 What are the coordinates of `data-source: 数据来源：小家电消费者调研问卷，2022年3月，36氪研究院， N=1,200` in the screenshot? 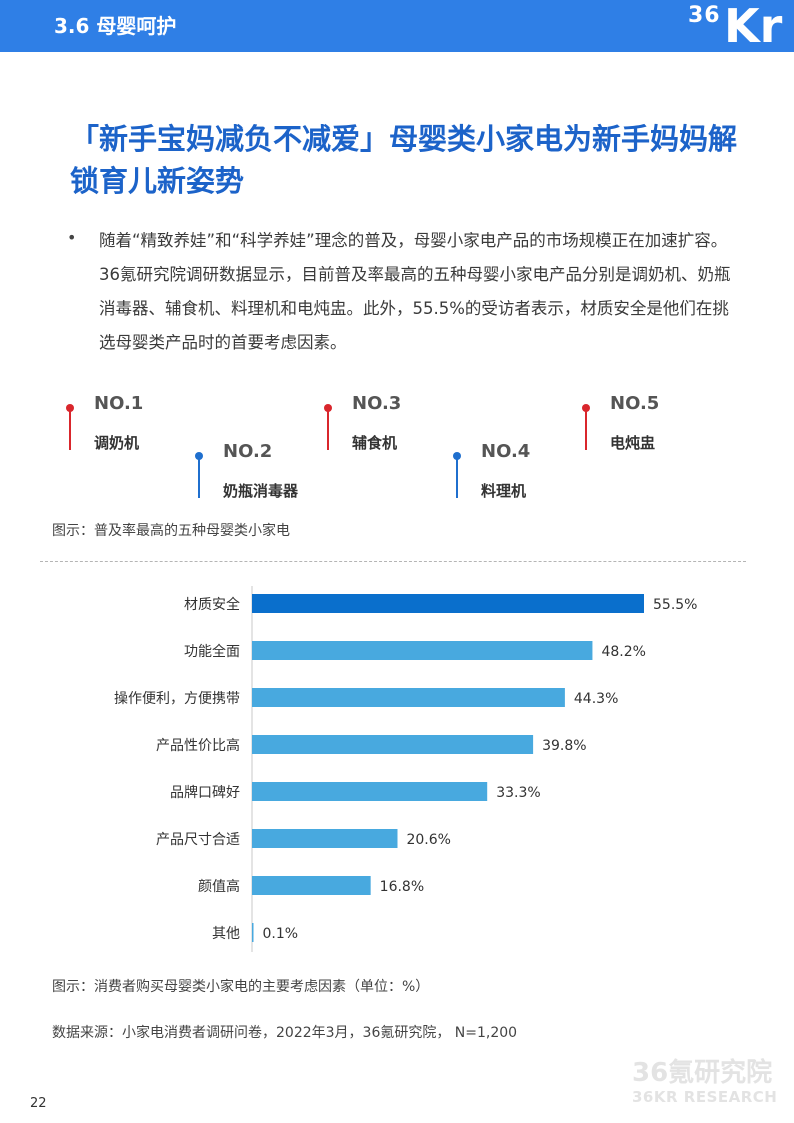 It's located at (285, 1033).